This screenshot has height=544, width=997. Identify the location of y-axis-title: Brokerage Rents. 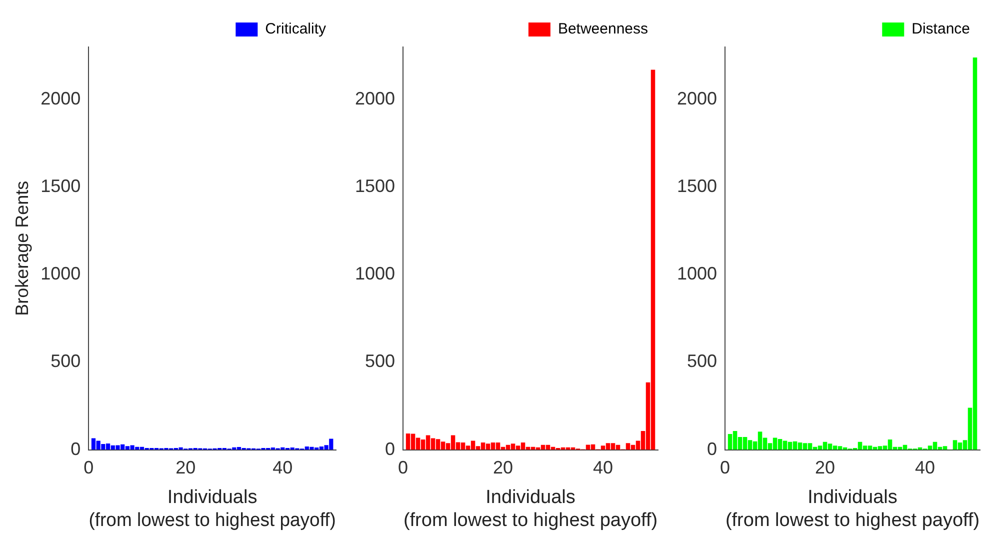
(22, 248).